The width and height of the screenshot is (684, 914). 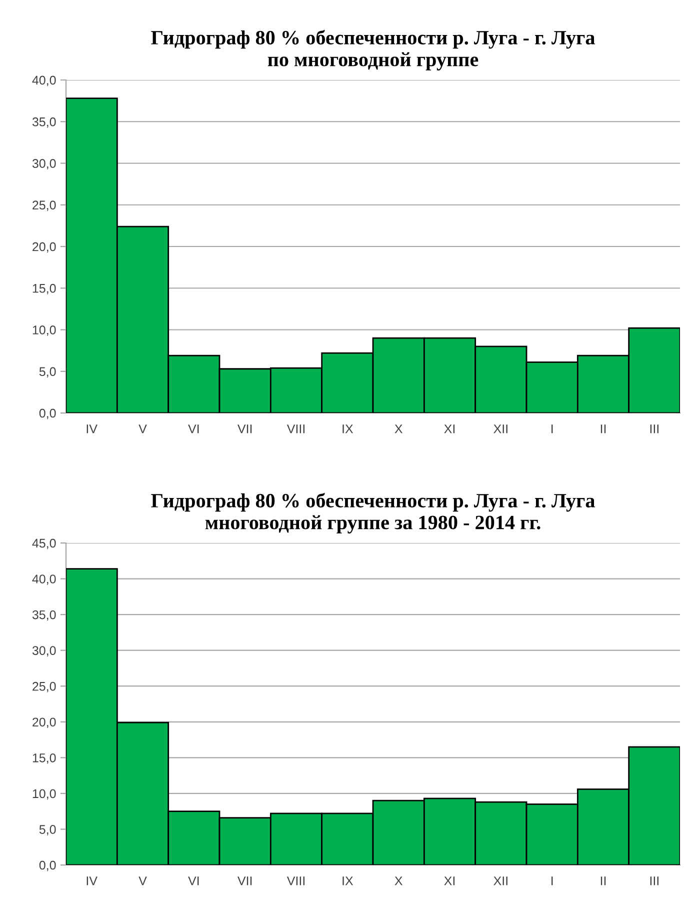 What do you see at coordinates (44, 544) in the screenshot?
I see `y-tick-label: 45,0` at bounding box center [44, 544].